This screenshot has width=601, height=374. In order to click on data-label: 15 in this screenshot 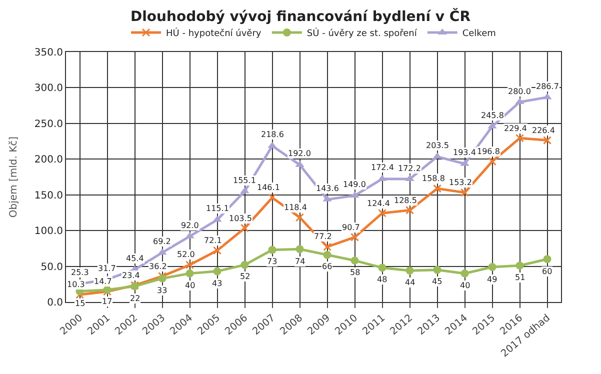, I will do `click(80, 303)`.